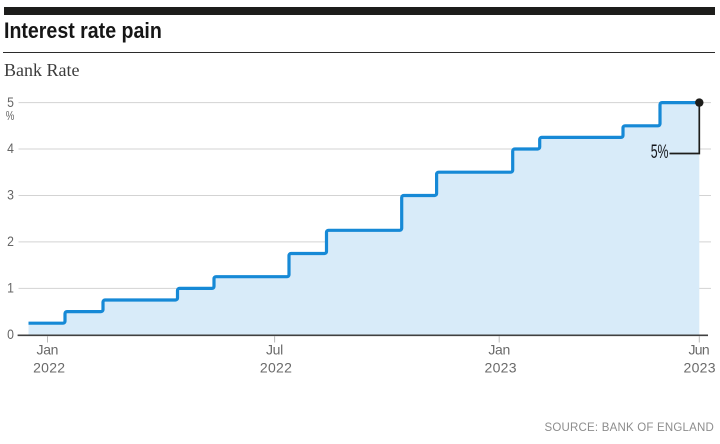 The height and width of the screenshot is (444, 720). I want to click on svg-text: Jun, so click(699, 349).